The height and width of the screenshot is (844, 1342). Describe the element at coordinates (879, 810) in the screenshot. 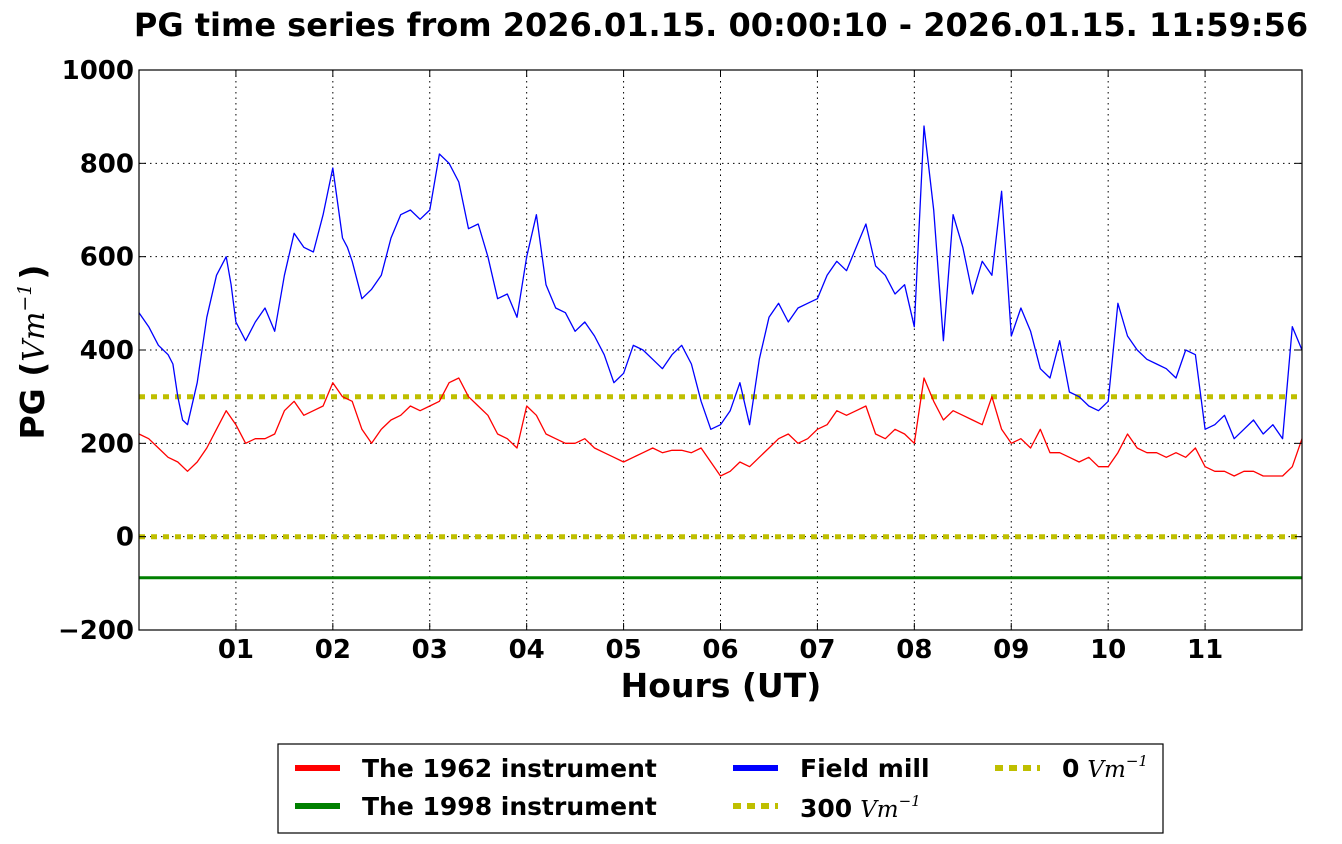

I see `legend-label-300-unit: Vm` at that location.